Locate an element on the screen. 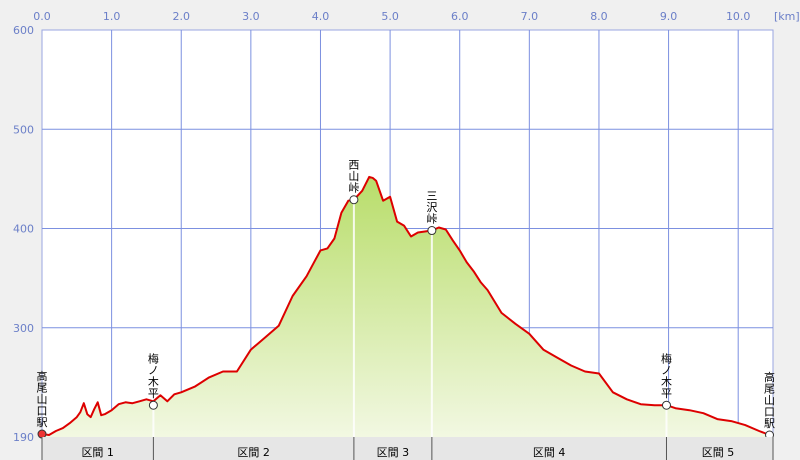 Image resolution: width=800 pixels, height=460 pixels. section-label: 区間 2 is located at coordinates (253, 452).